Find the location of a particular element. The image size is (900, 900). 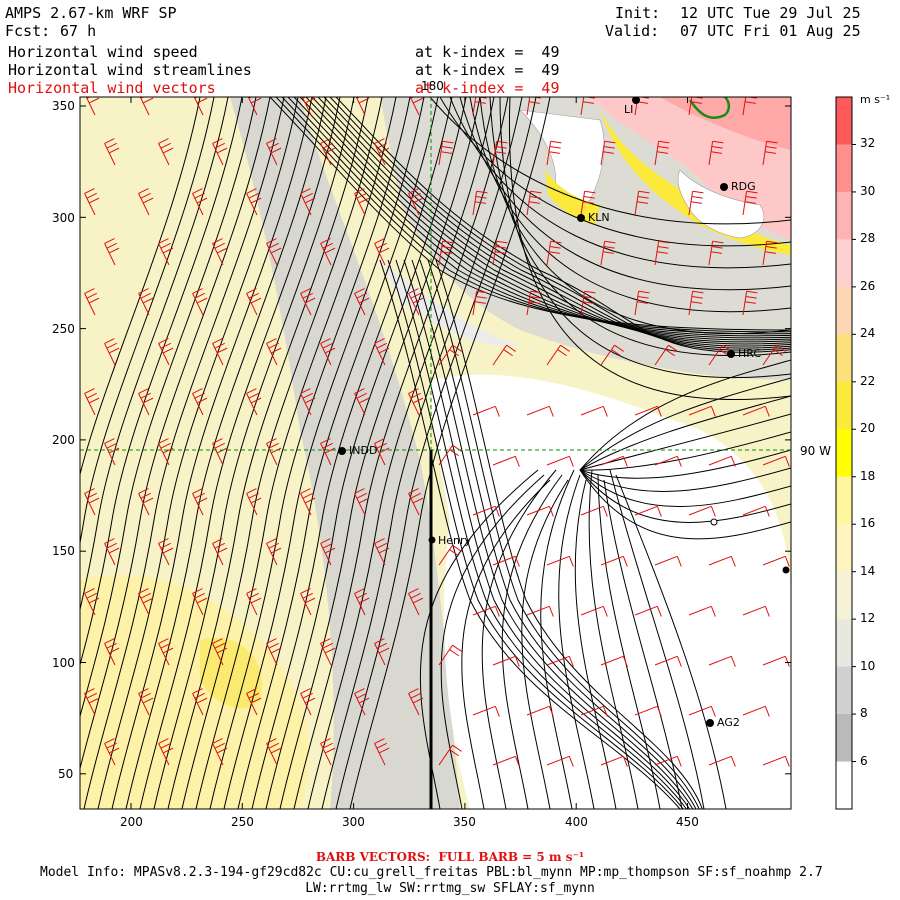

station-marker-indd is located at coordinates (342, 451).